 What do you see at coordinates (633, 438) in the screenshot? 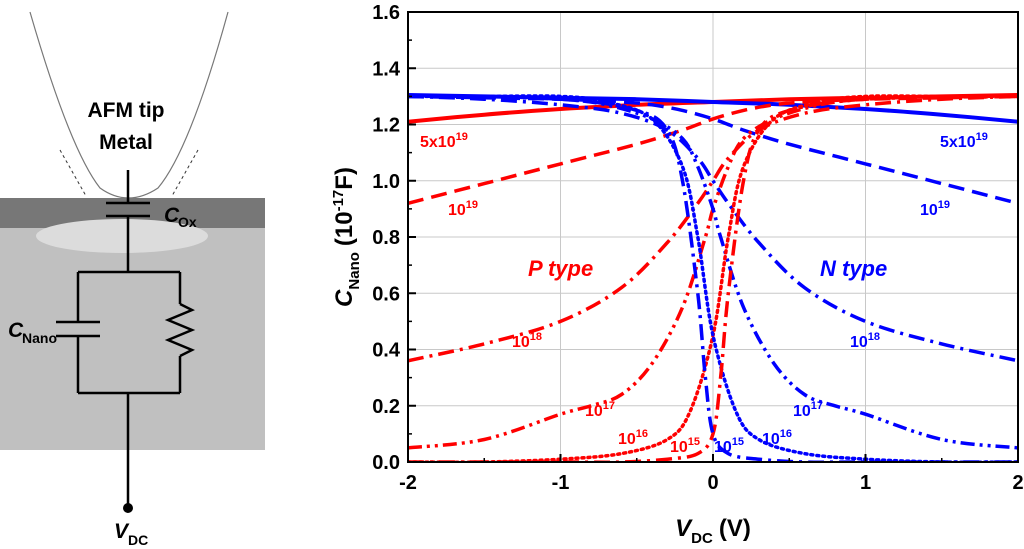
I see `annotation-p-1e16: 1016` at bounding box center [633, 438].